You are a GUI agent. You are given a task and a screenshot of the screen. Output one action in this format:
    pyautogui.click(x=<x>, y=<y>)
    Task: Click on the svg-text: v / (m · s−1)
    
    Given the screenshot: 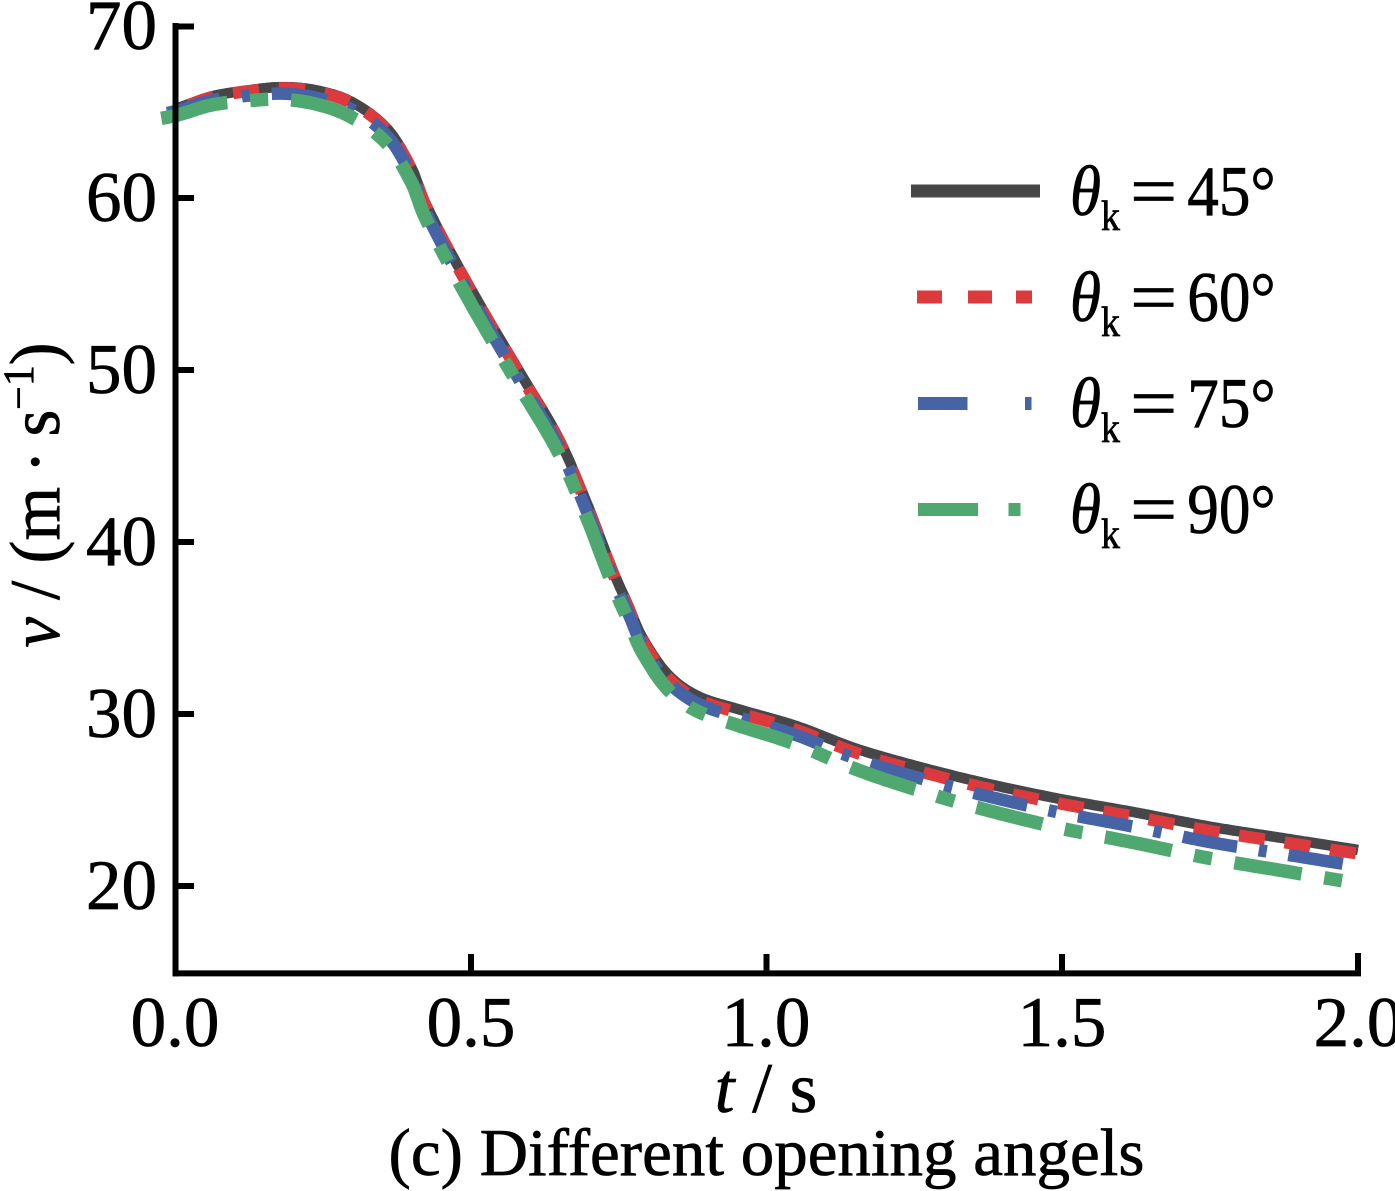 What is the action you would take?
    pyautogui.click(x=37, y=494)
    